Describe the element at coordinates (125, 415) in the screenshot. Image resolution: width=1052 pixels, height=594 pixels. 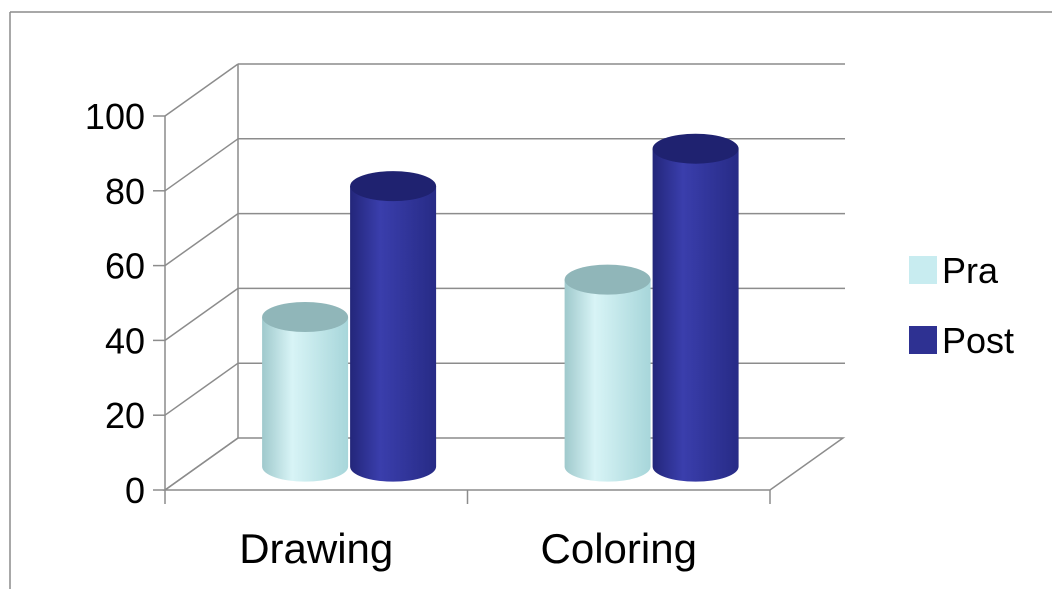
I see `y-tick-label: 20` at that location.